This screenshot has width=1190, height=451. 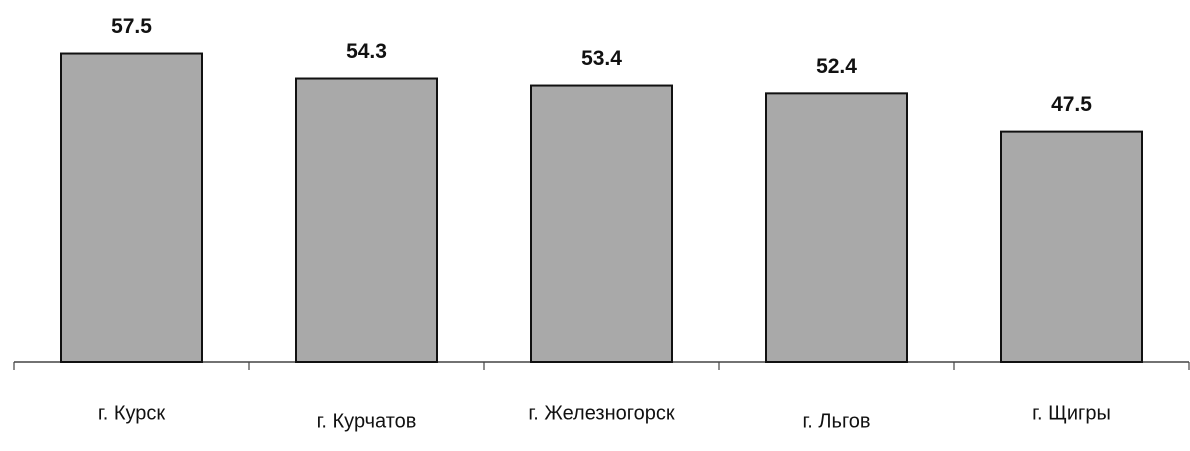 I want to click on x-tick-label: г. Железногорск, so click(x=601, y=413).